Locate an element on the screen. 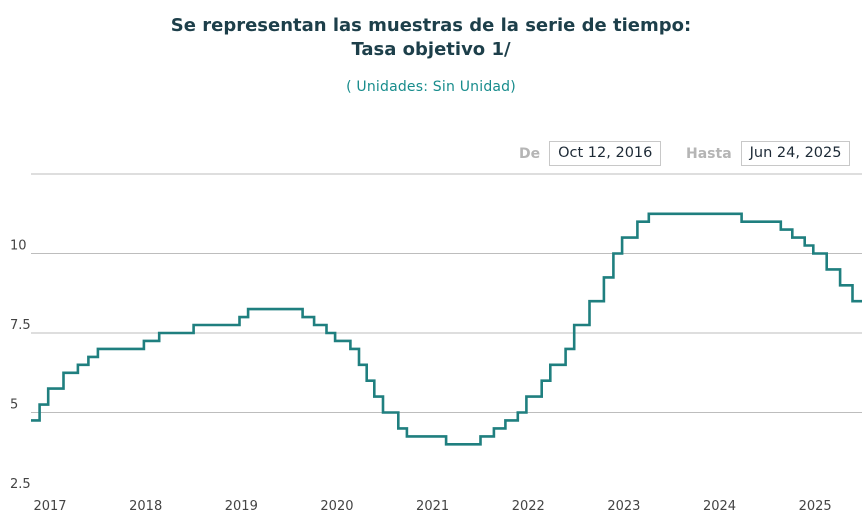 This screenshot has width=862, height=522. x-tick-label: 2020 is located at coordinates (336, 506).